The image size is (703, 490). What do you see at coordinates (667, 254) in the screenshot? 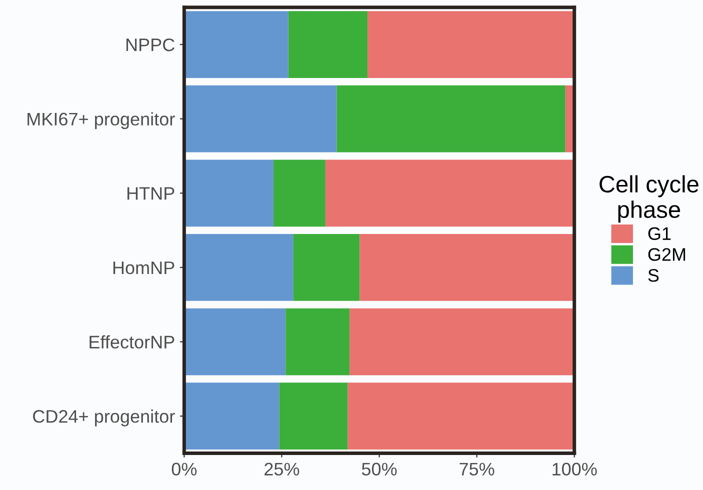
I see `legend-label: G2M` at bounding box center [667, 254].